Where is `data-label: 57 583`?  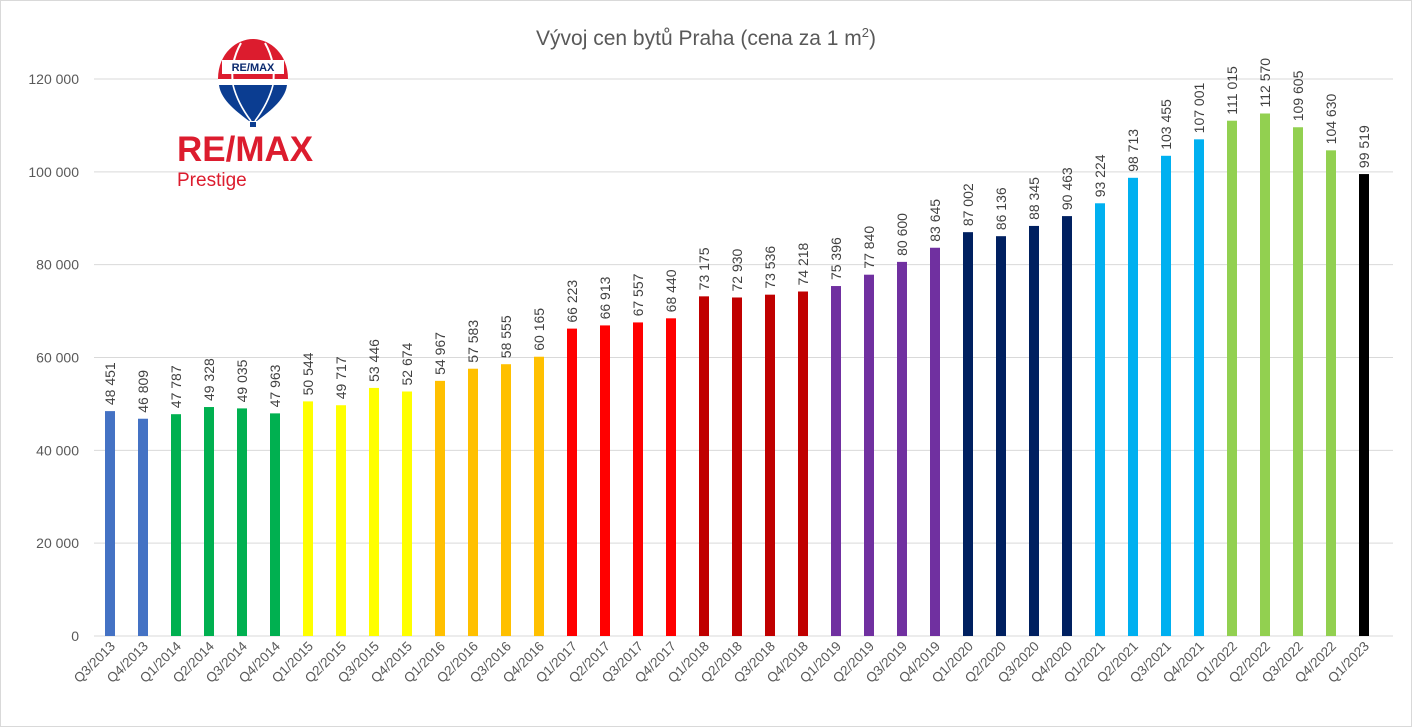 data-label: 57 583 is located at coordinates (473, 341).